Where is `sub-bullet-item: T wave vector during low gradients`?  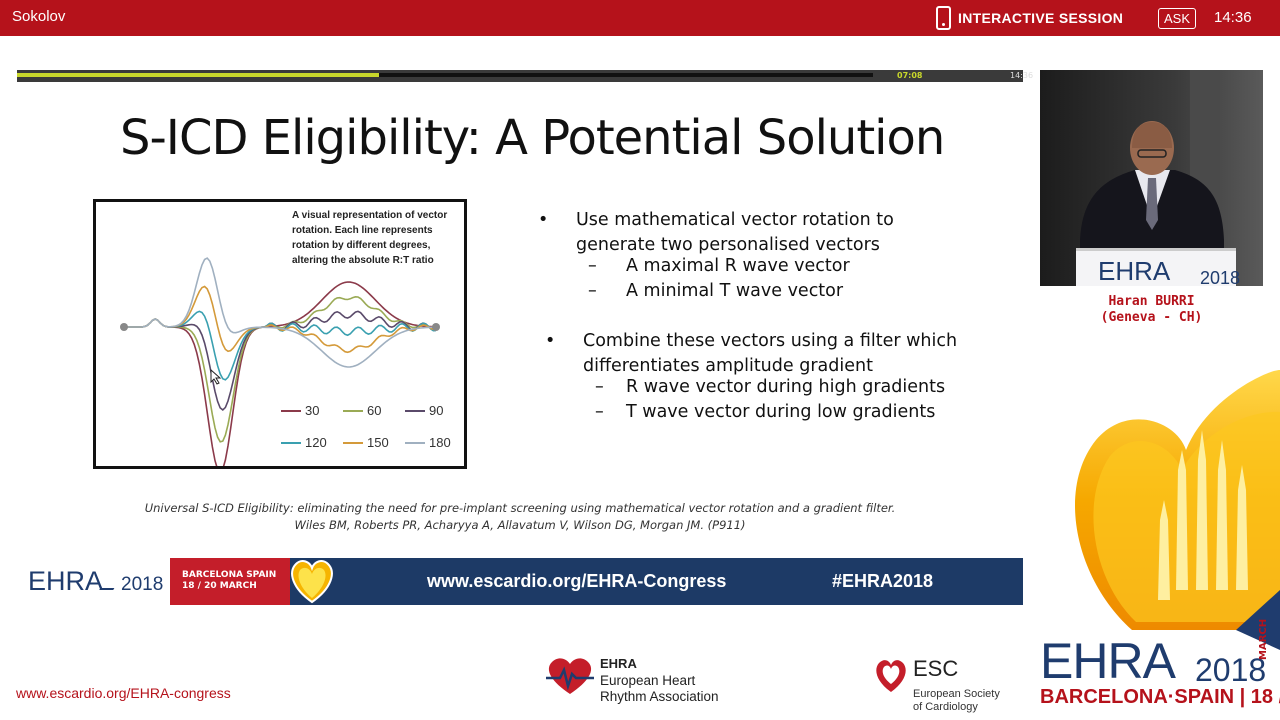
sub-bullet-item: T wave vector during low gradients is located at coordinates (780, 412).